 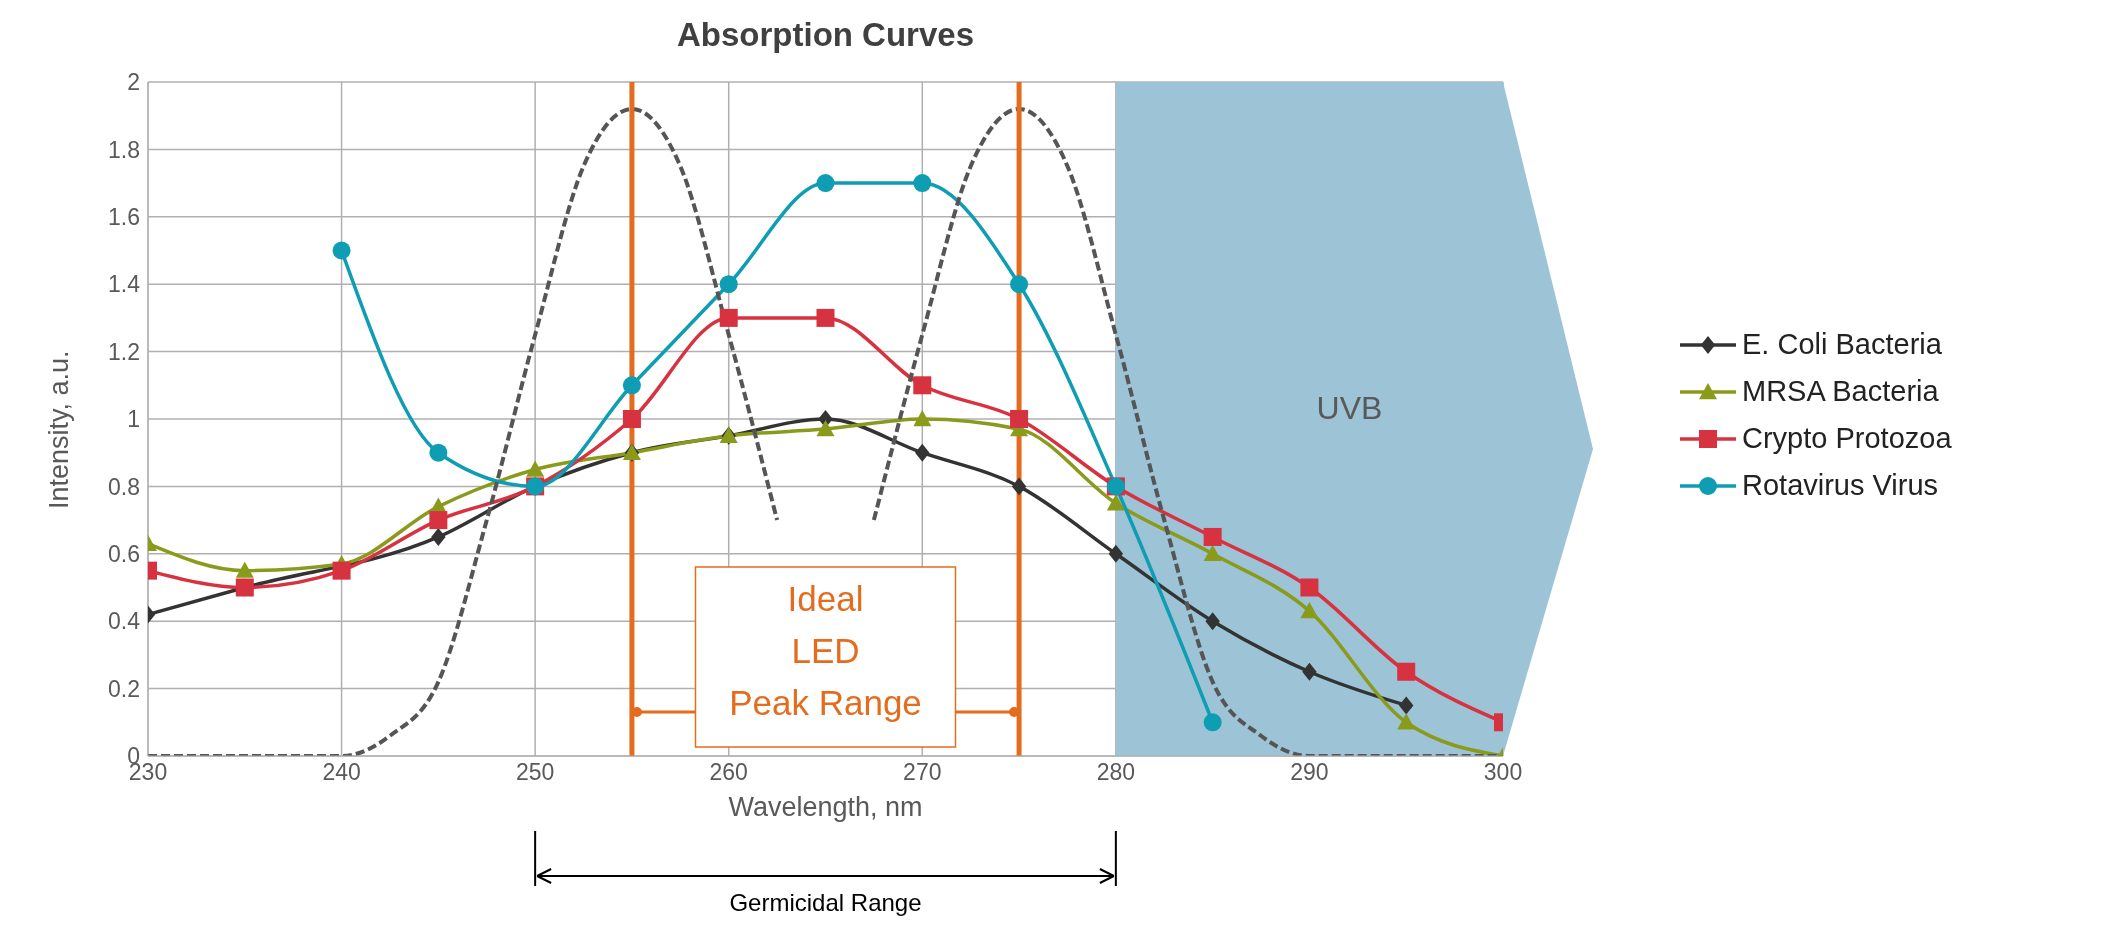 I want to click on legend-label: MRSA Bacteria, so click(x=1840, y=391).